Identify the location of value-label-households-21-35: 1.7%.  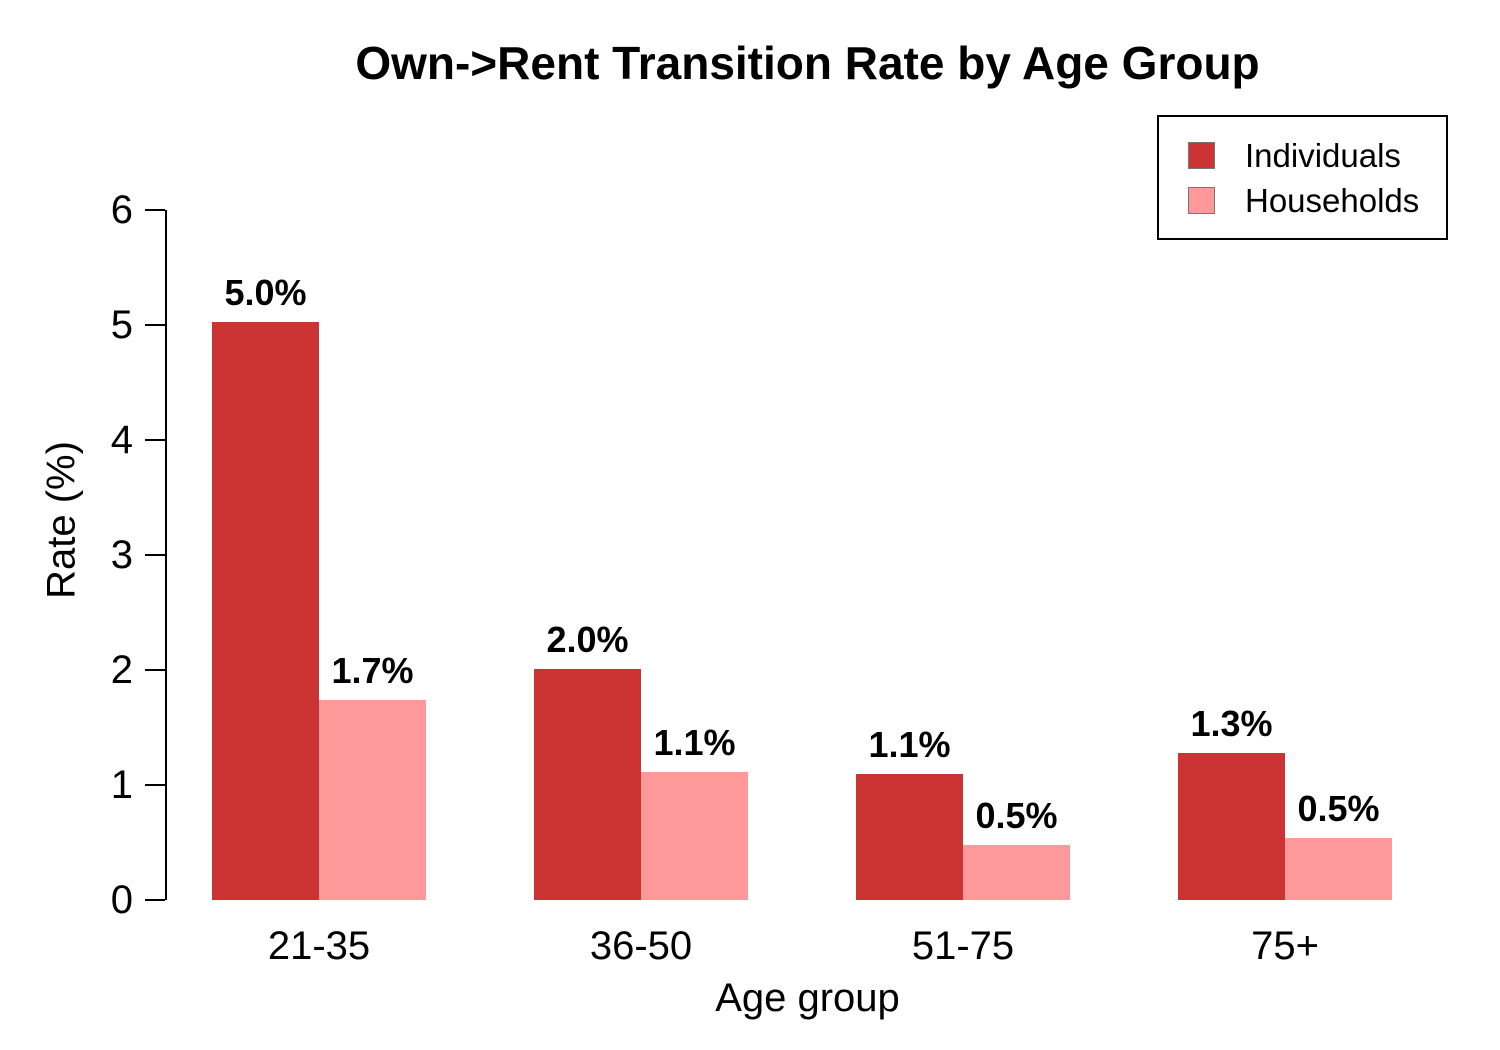
(372, 670).